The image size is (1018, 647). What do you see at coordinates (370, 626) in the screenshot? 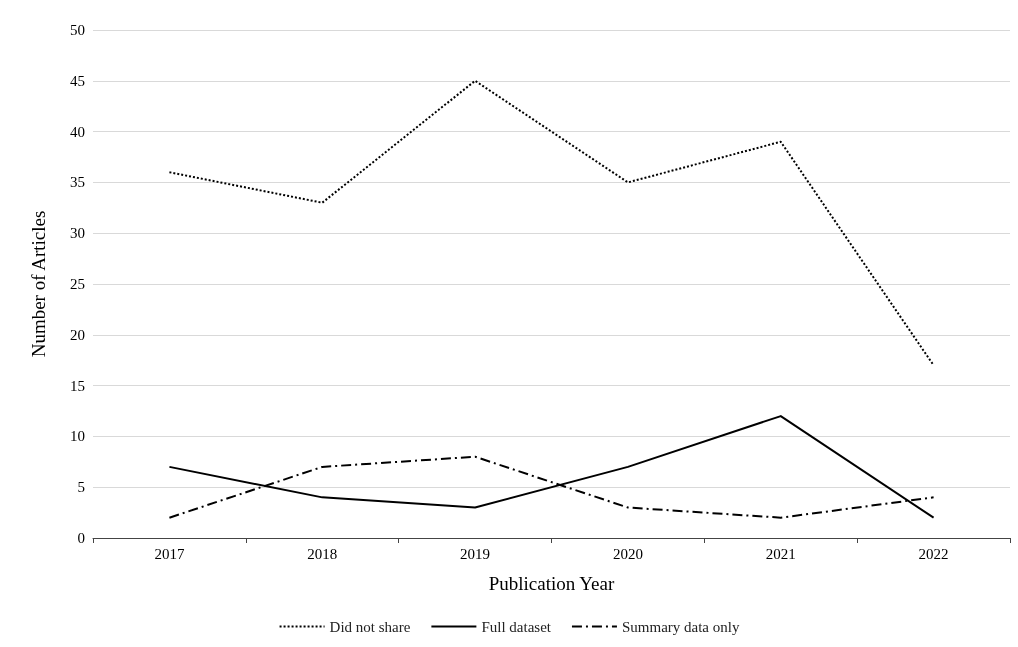
I see `legend-label: Did not share` at bounding box center [370, 626].